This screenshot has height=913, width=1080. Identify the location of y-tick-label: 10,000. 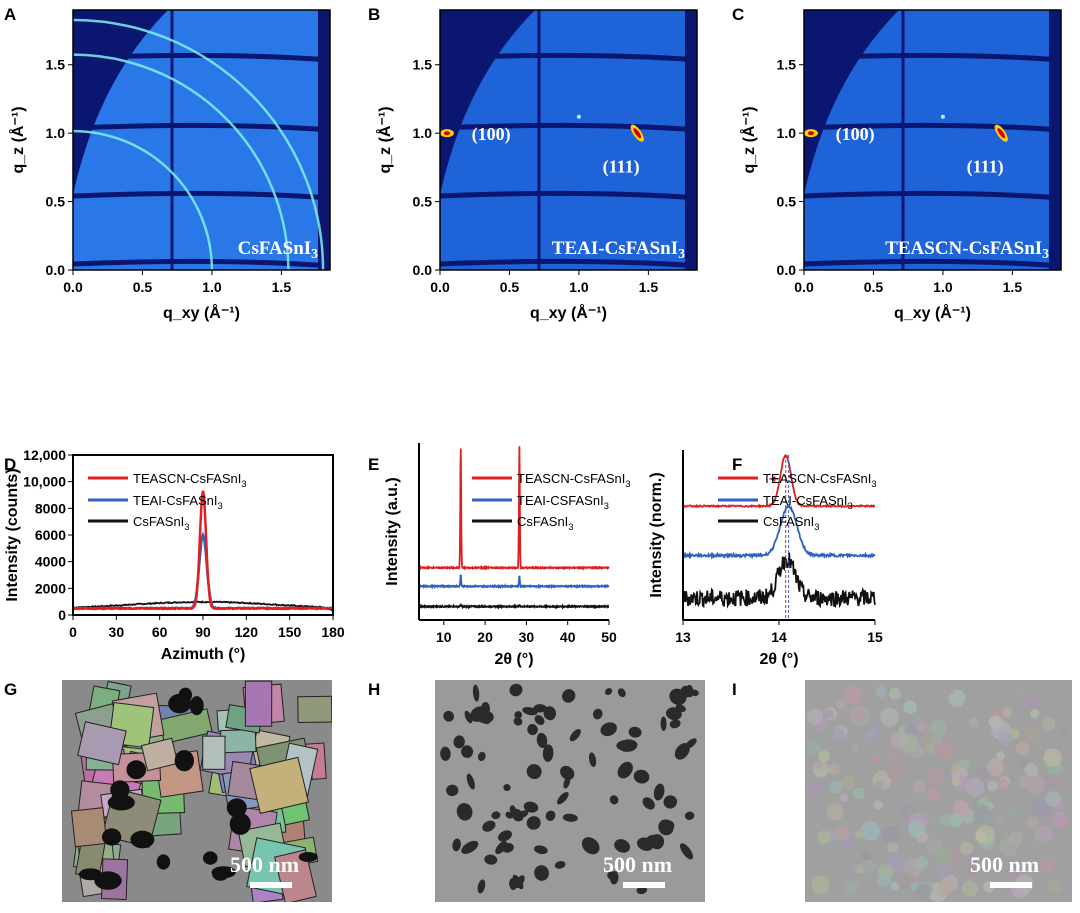
(44, 482).